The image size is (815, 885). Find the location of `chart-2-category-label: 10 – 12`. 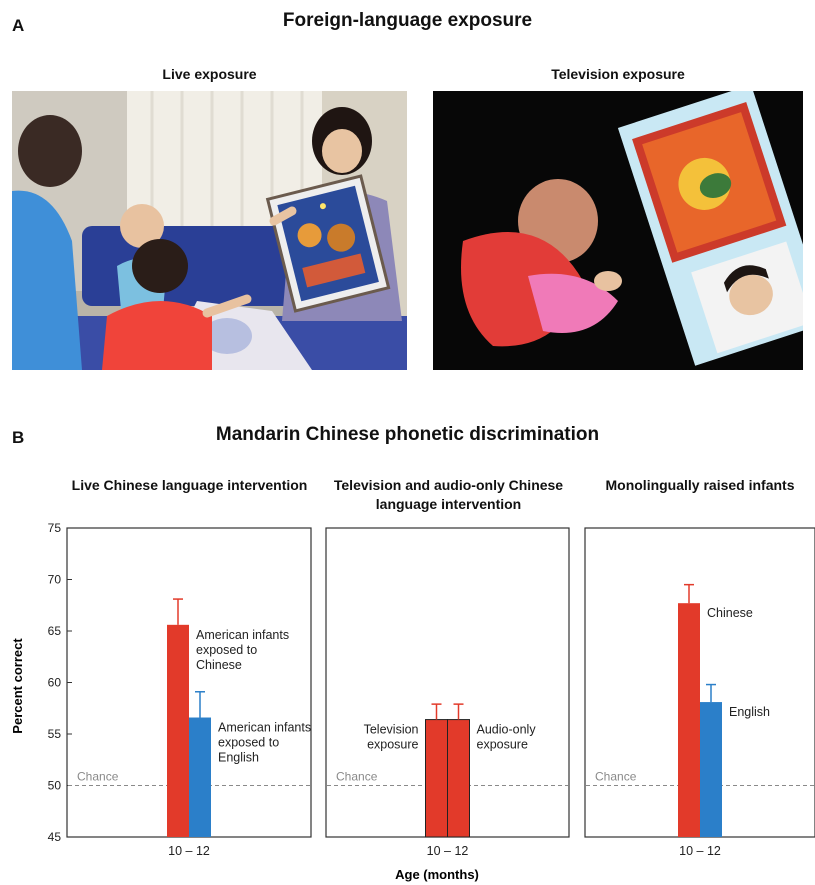

chart-2-category-label: 10 – 12 is located at coordinates (448, 851).